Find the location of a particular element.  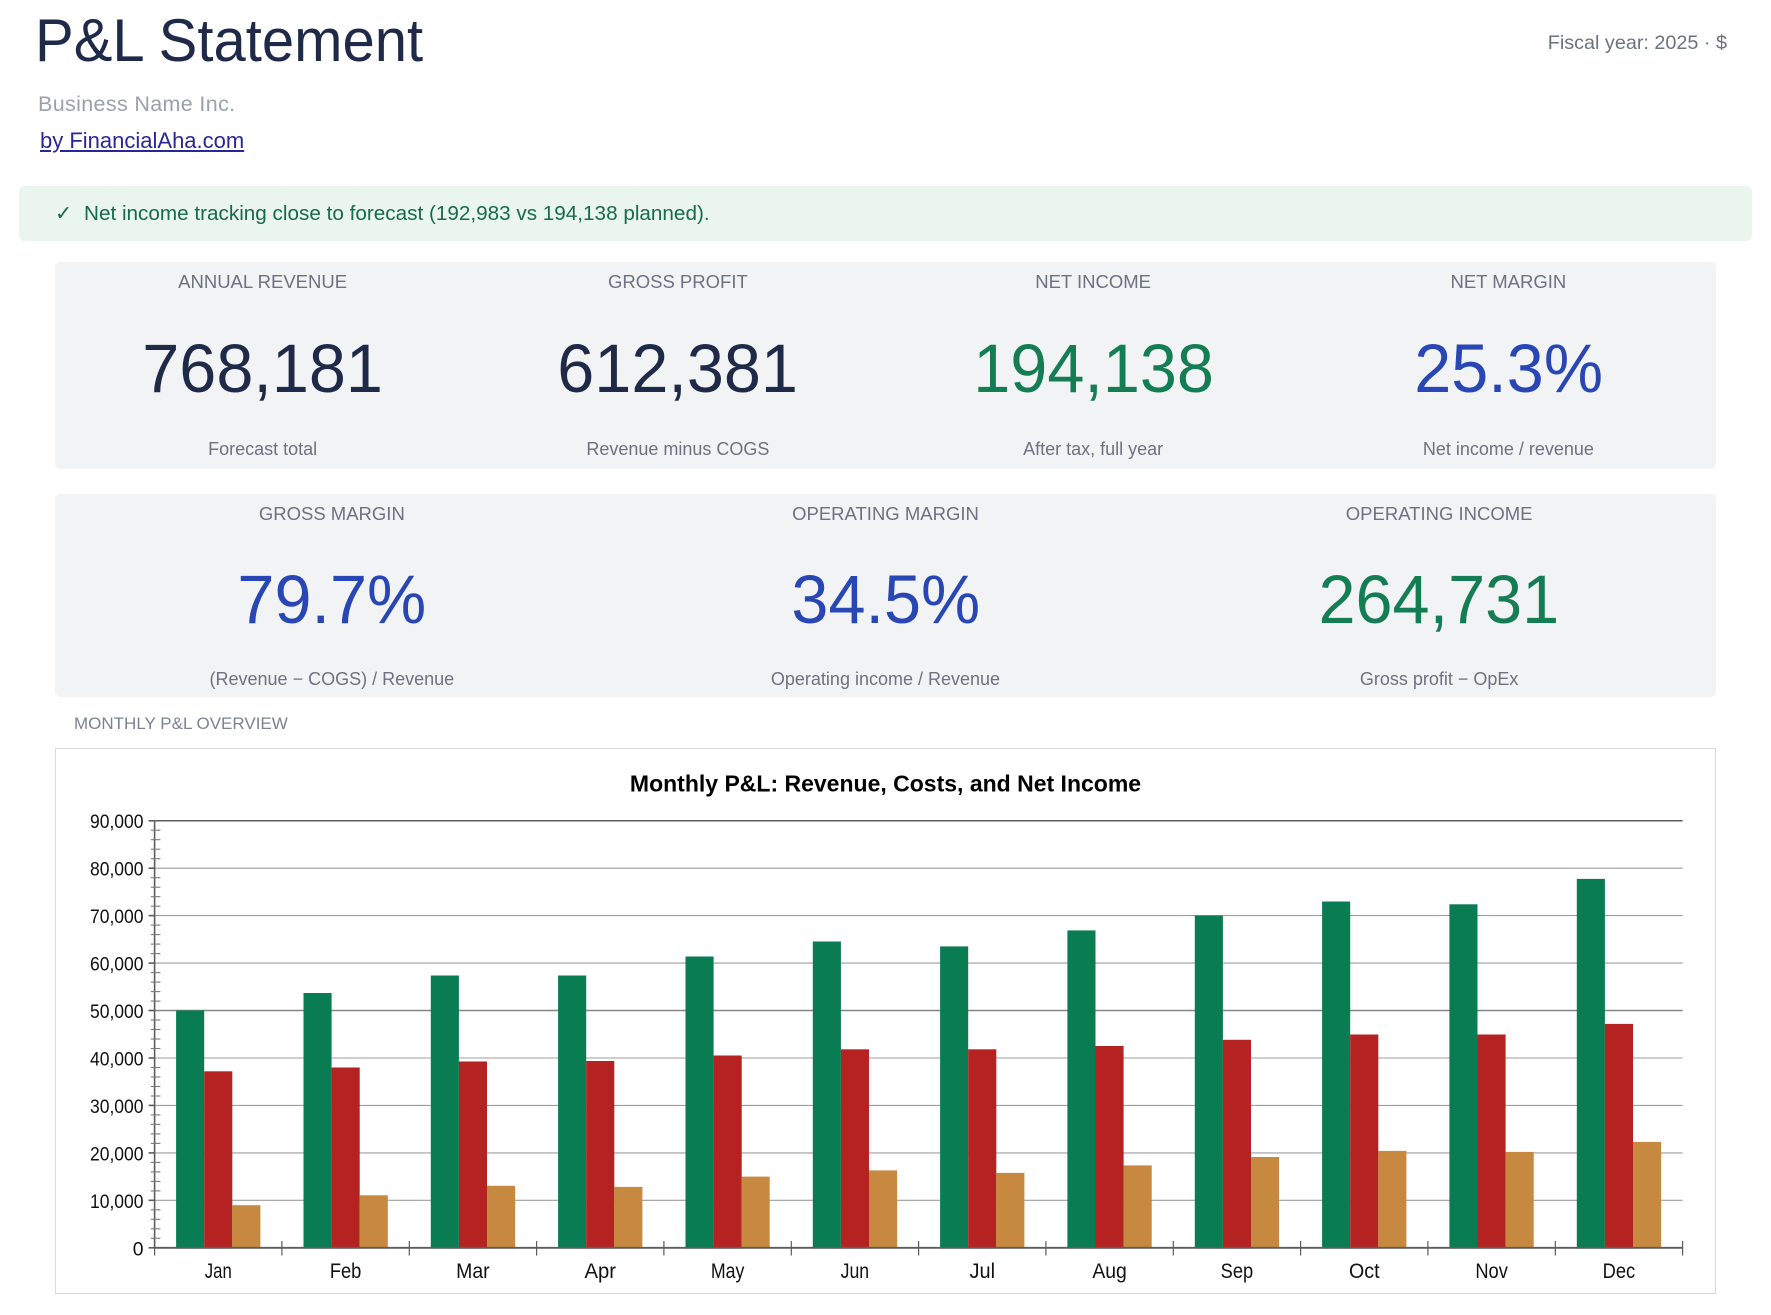

svg-text: Oct is located at coordinates (1364, 1271).